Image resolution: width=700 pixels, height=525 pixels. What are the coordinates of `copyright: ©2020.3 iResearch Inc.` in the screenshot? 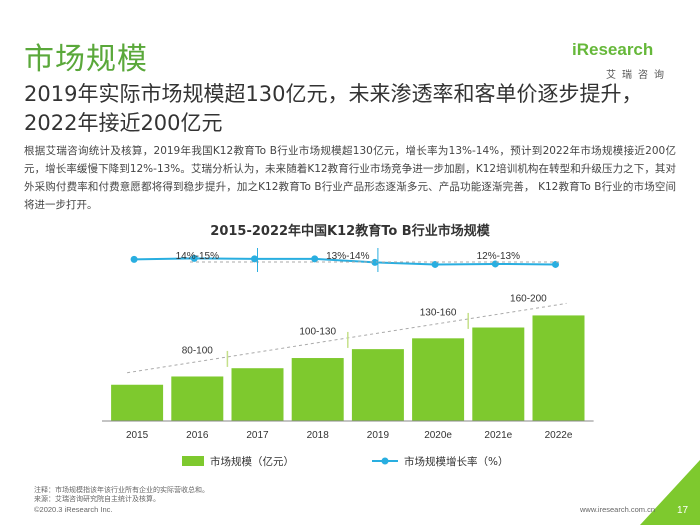 It's located at (73, 509).